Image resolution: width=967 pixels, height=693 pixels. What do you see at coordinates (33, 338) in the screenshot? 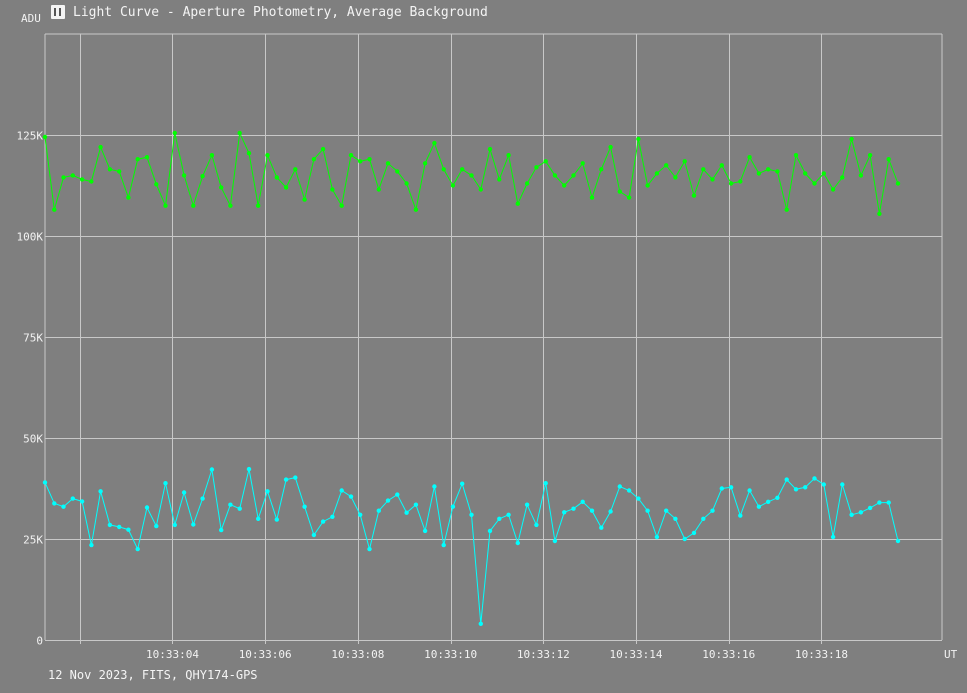
I see `y-tick-label: 75K` at bounding box center [33, 338].